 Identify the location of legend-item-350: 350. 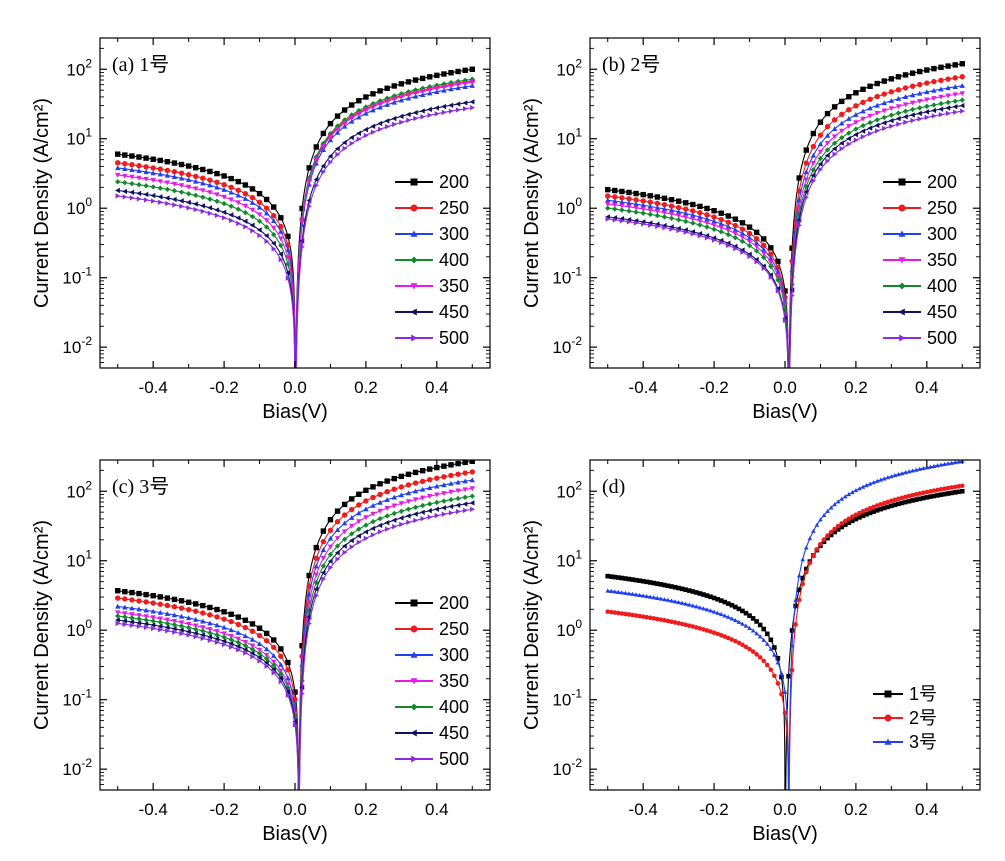
(920, 260).